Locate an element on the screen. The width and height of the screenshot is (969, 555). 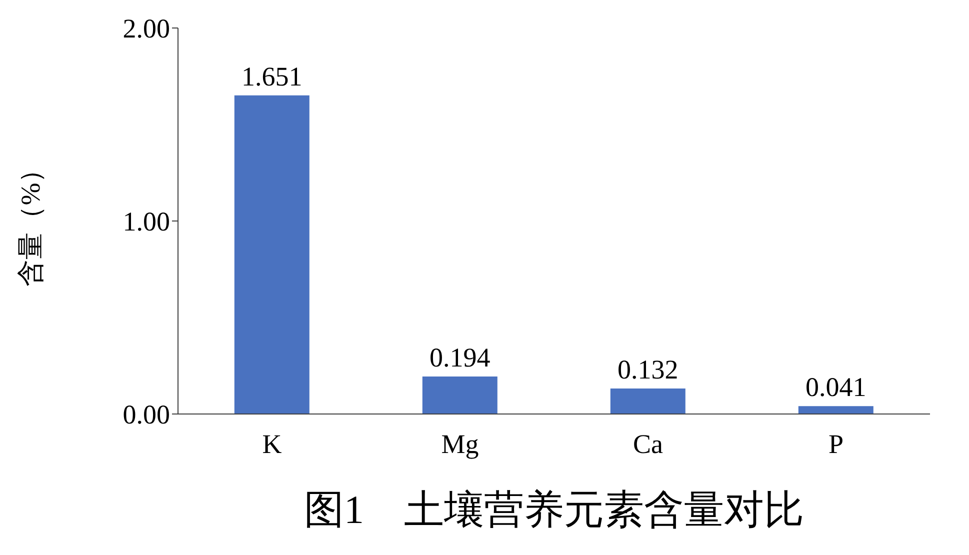
x-tick-label: P is located at coordinates (836, 444).